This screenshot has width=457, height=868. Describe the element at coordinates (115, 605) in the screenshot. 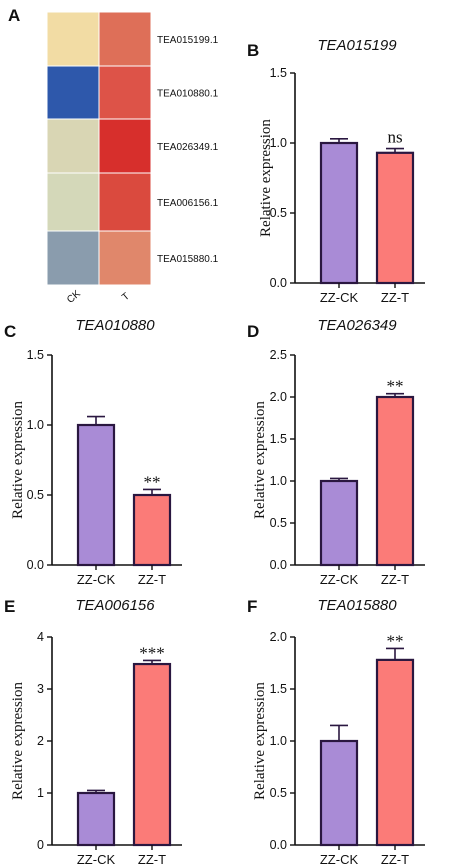

I see `chart-title: TEA006156` at that location.